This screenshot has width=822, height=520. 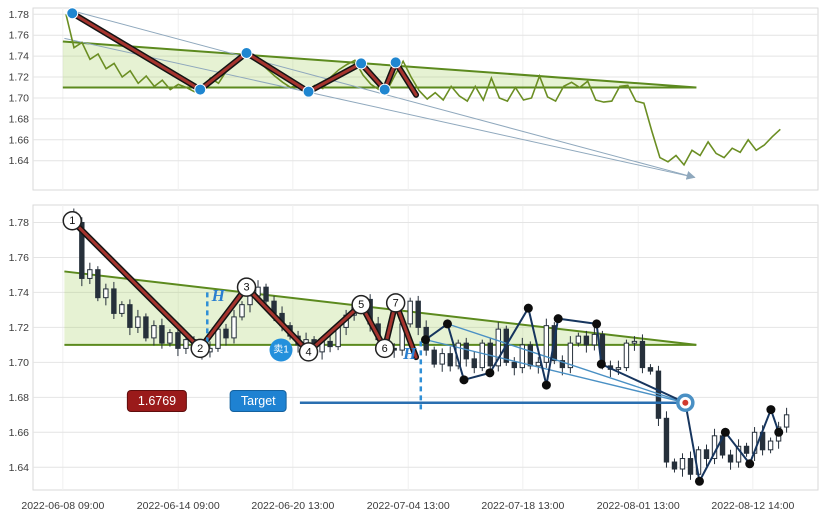 I want to click on target-point-center, so click(x=685, y=402).